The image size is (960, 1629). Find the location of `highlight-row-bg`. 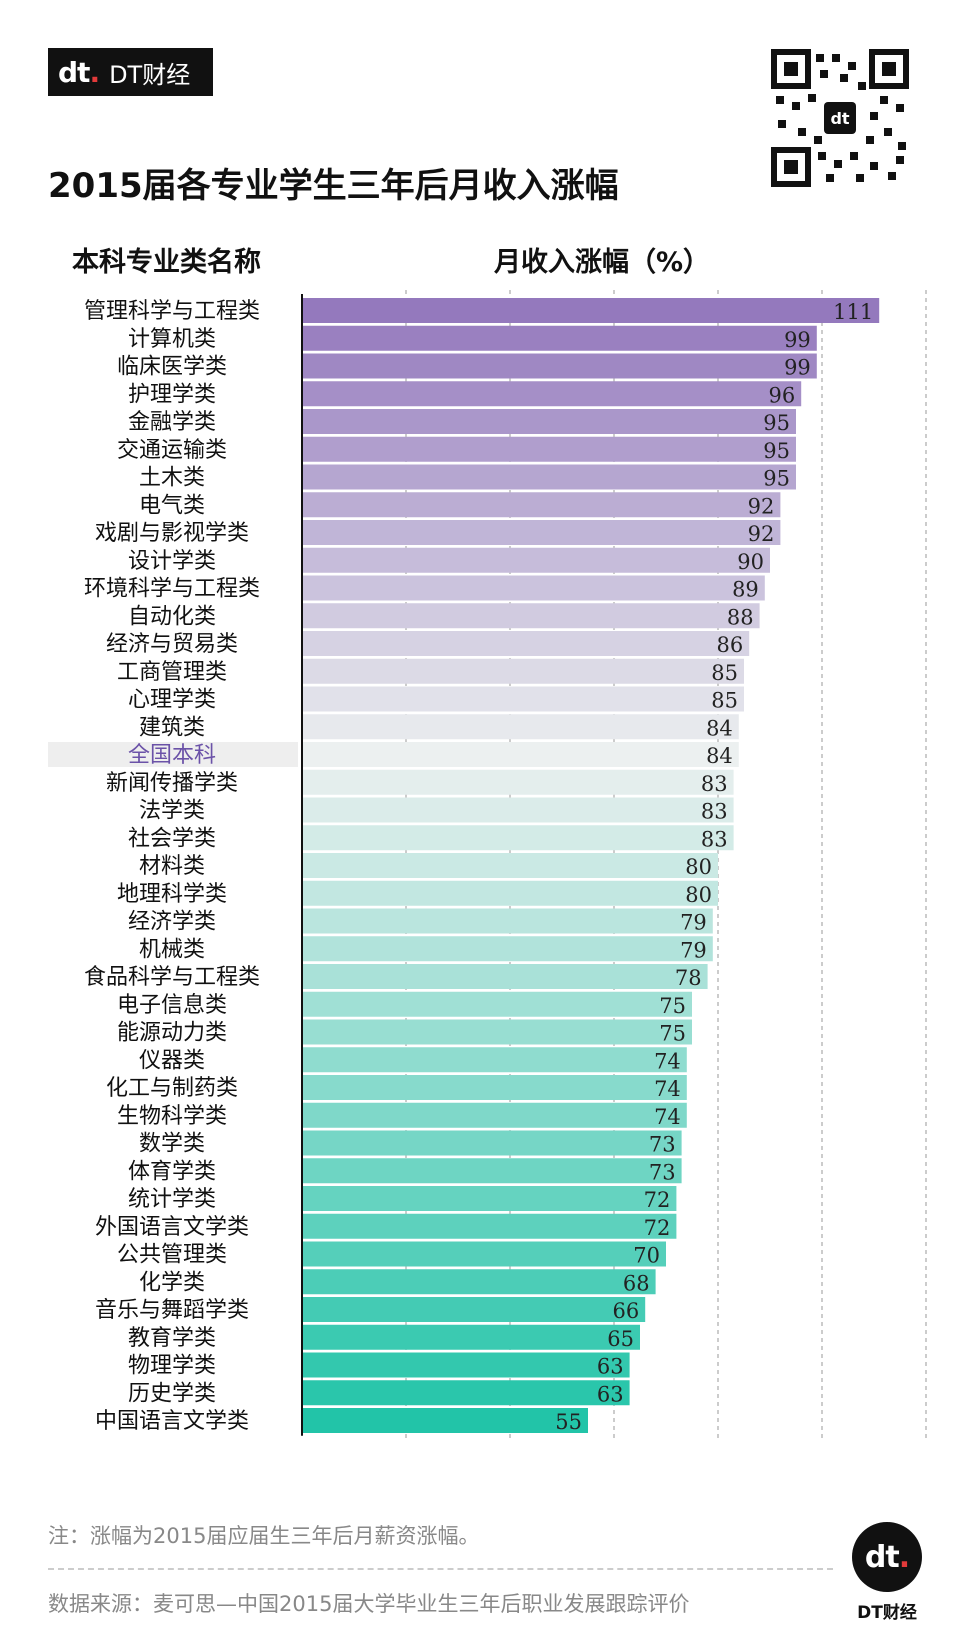

highlight-row-bg is located at coordinates (173, 754).